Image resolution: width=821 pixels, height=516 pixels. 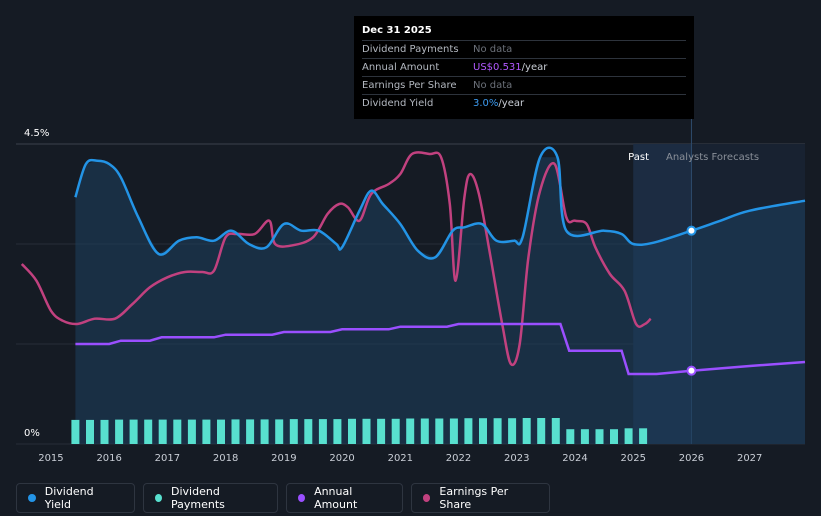 I want to click on x-tick-label: 2024, so click(x=574, y=458).